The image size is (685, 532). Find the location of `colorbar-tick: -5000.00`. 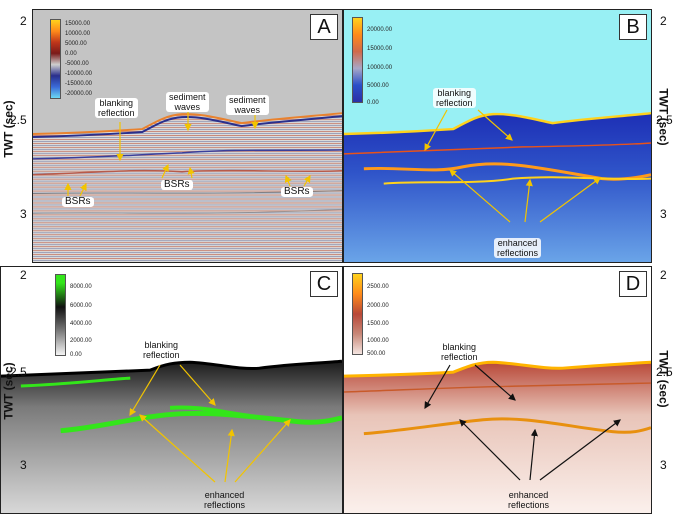

colorbar-tick: -5000.00 is located at coordinates (77, 64).